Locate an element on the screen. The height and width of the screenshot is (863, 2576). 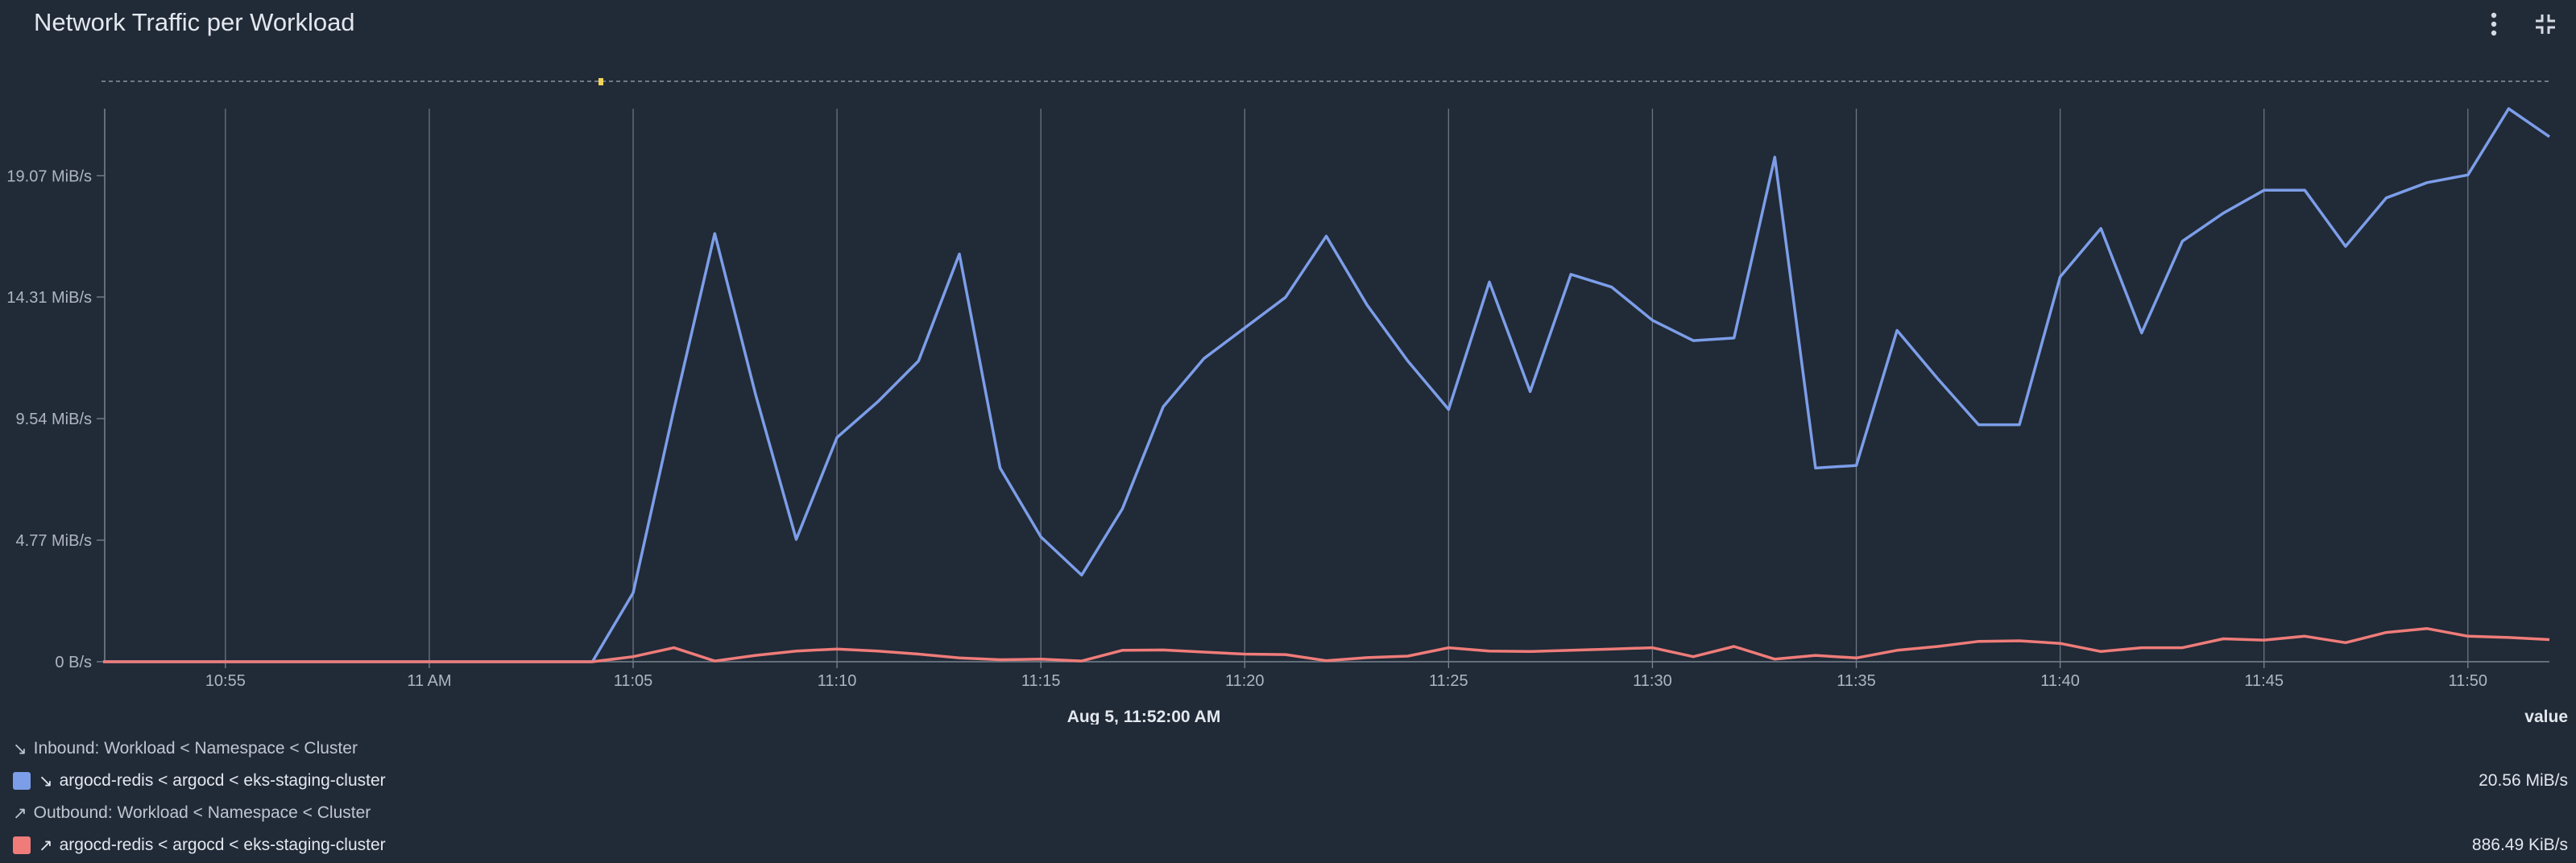
y-tick-label: 0 B/s is located at coordinates (73, 662).